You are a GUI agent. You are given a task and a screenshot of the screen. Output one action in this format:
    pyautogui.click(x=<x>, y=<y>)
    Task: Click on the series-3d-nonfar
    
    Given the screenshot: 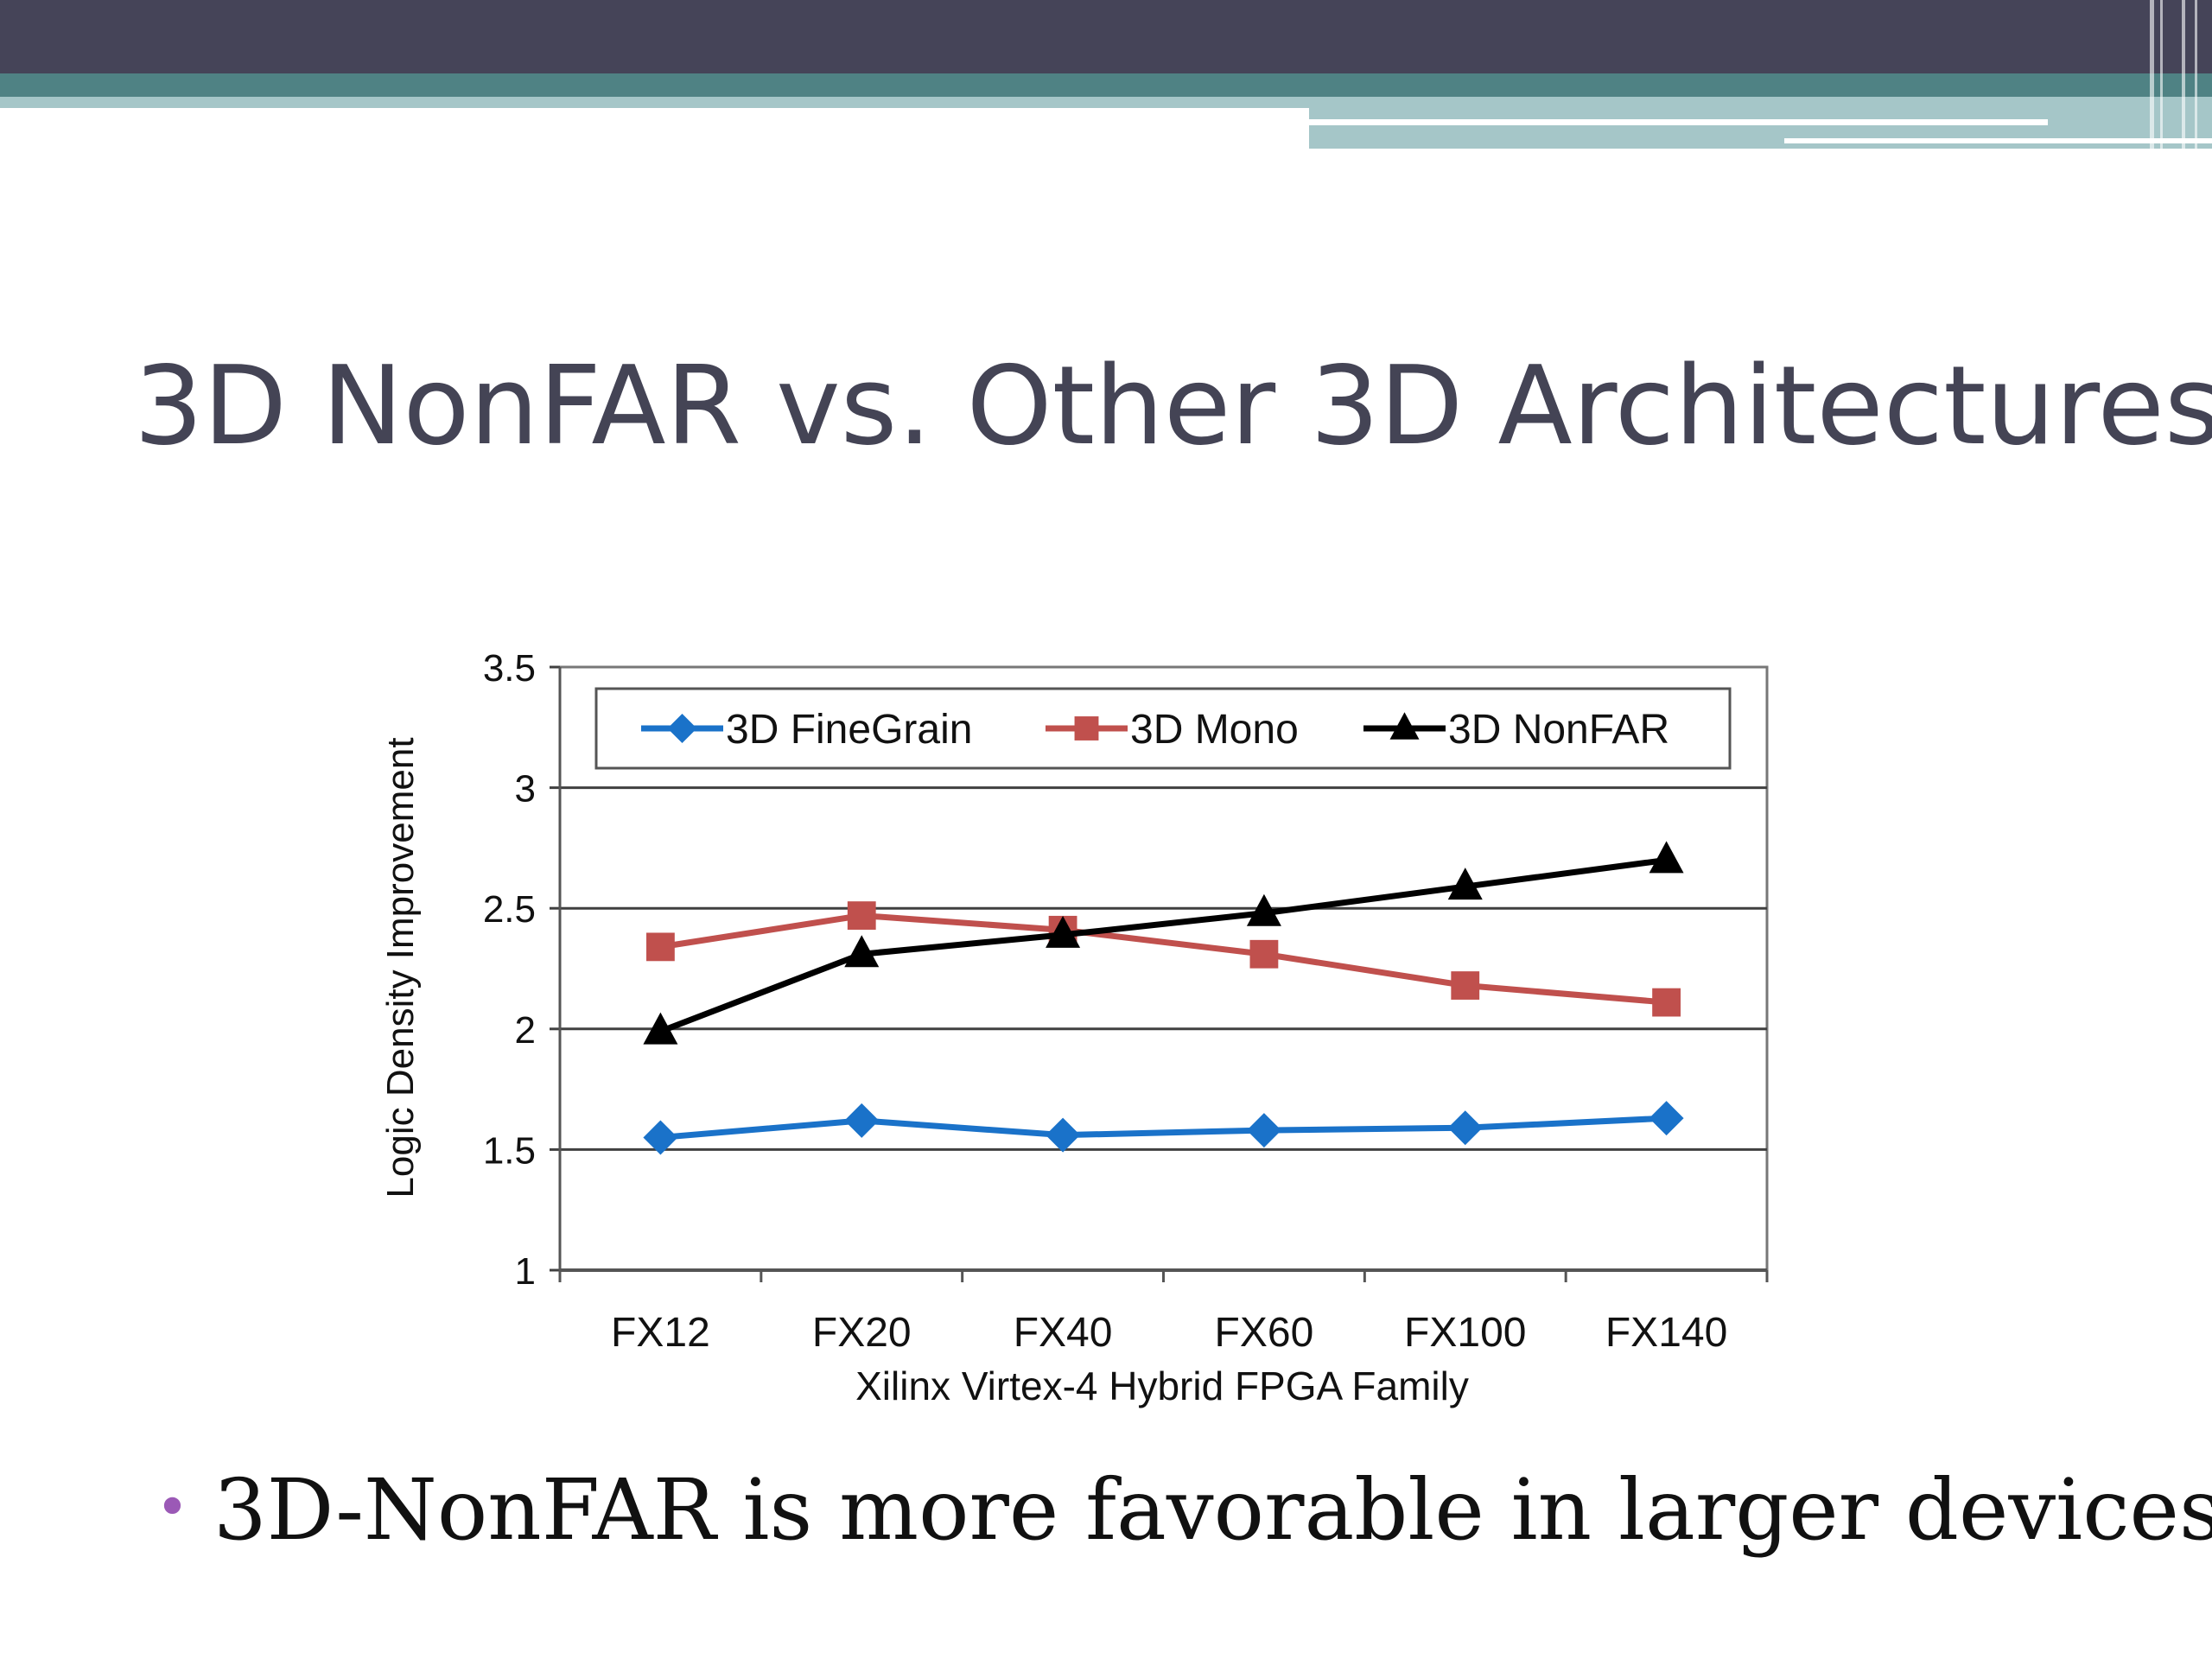 What is the action you would take?
    pyautogui.click(x=1163, y=943)
    